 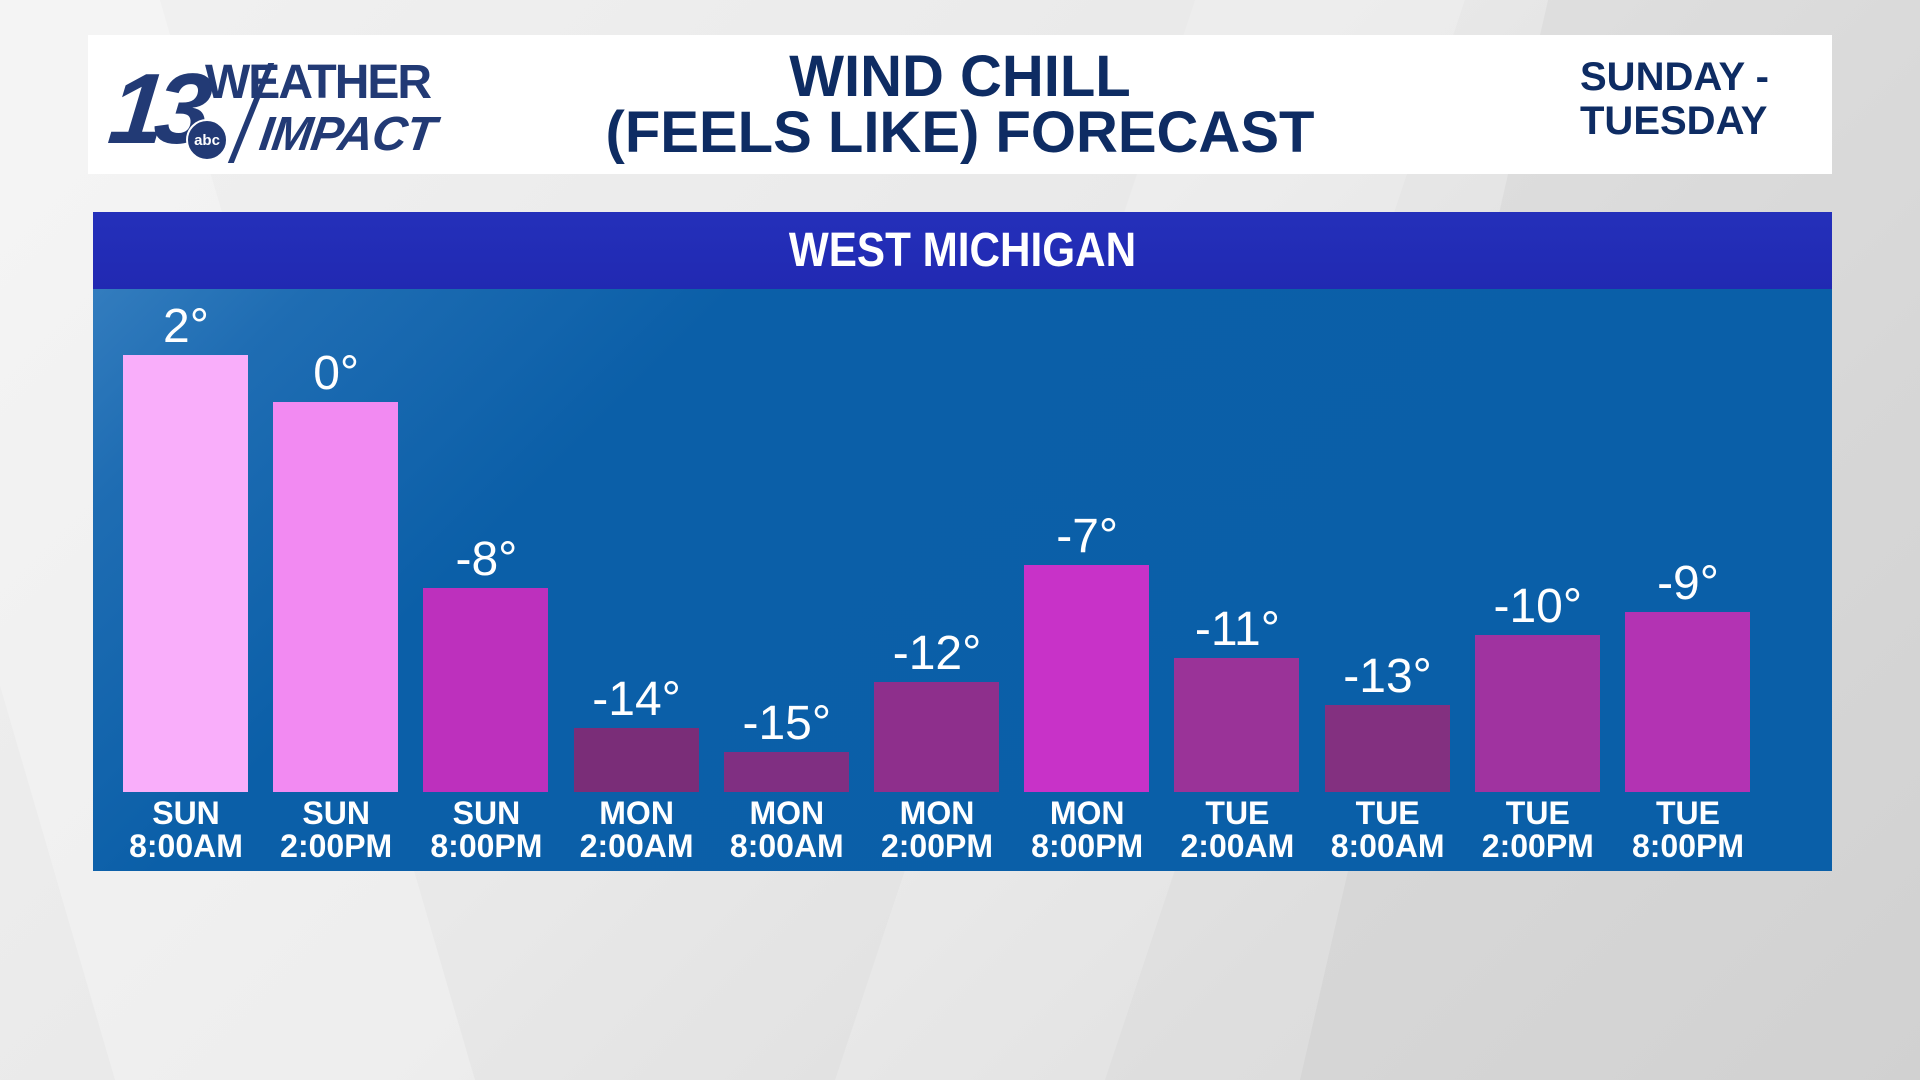 I want to click on page-title: WIND CHILL (FEELS LIKE) FORECAST, so click(x=960, y=104).